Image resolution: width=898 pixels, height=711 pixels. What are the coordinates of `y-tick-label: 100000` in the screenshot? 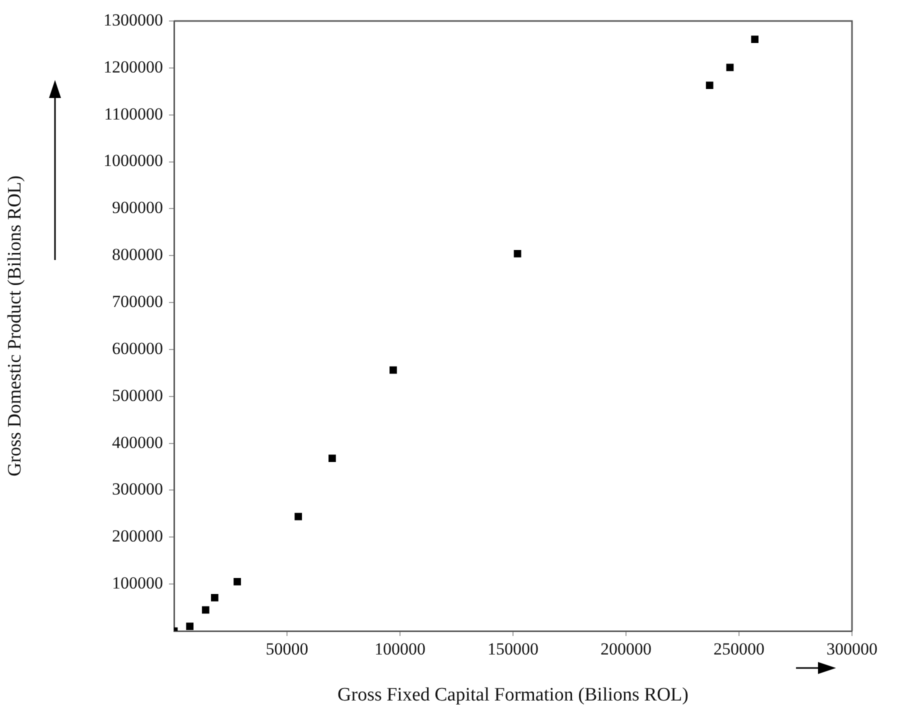 It's located at (137, 583).